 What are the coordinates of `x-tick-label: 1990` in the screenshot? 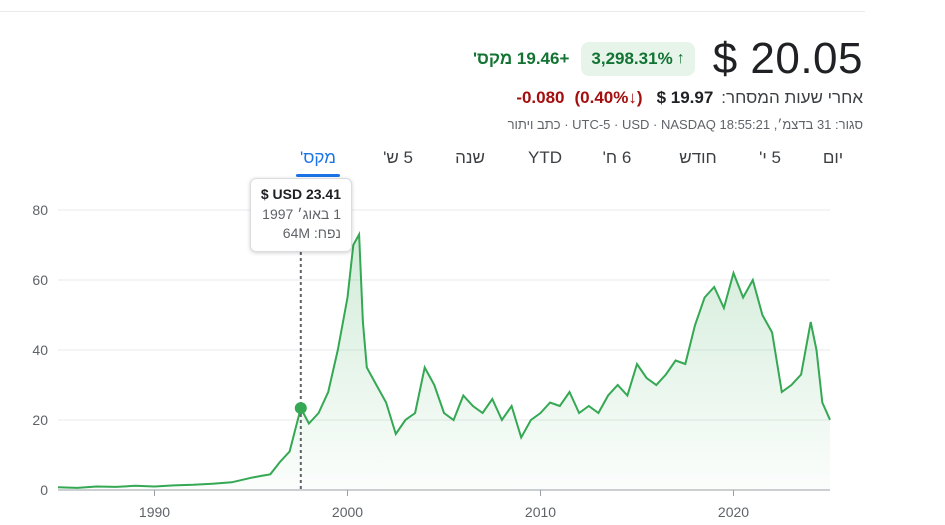 It's located at (154, 512).